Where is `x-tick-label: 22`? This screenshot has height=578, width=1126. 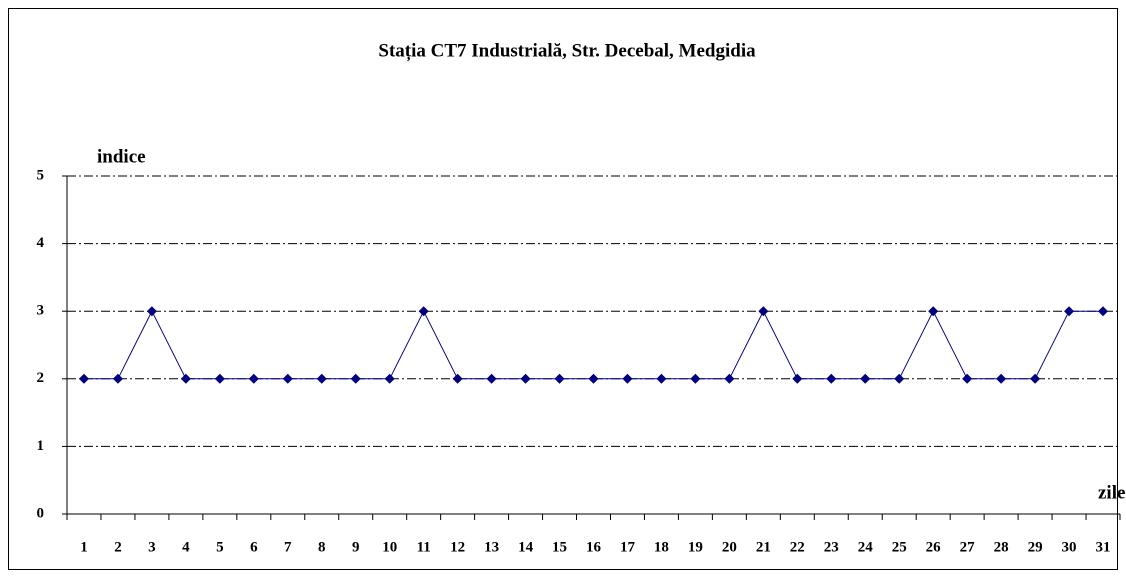 x-tick-label: 22 is located at coordinates (797, 547).